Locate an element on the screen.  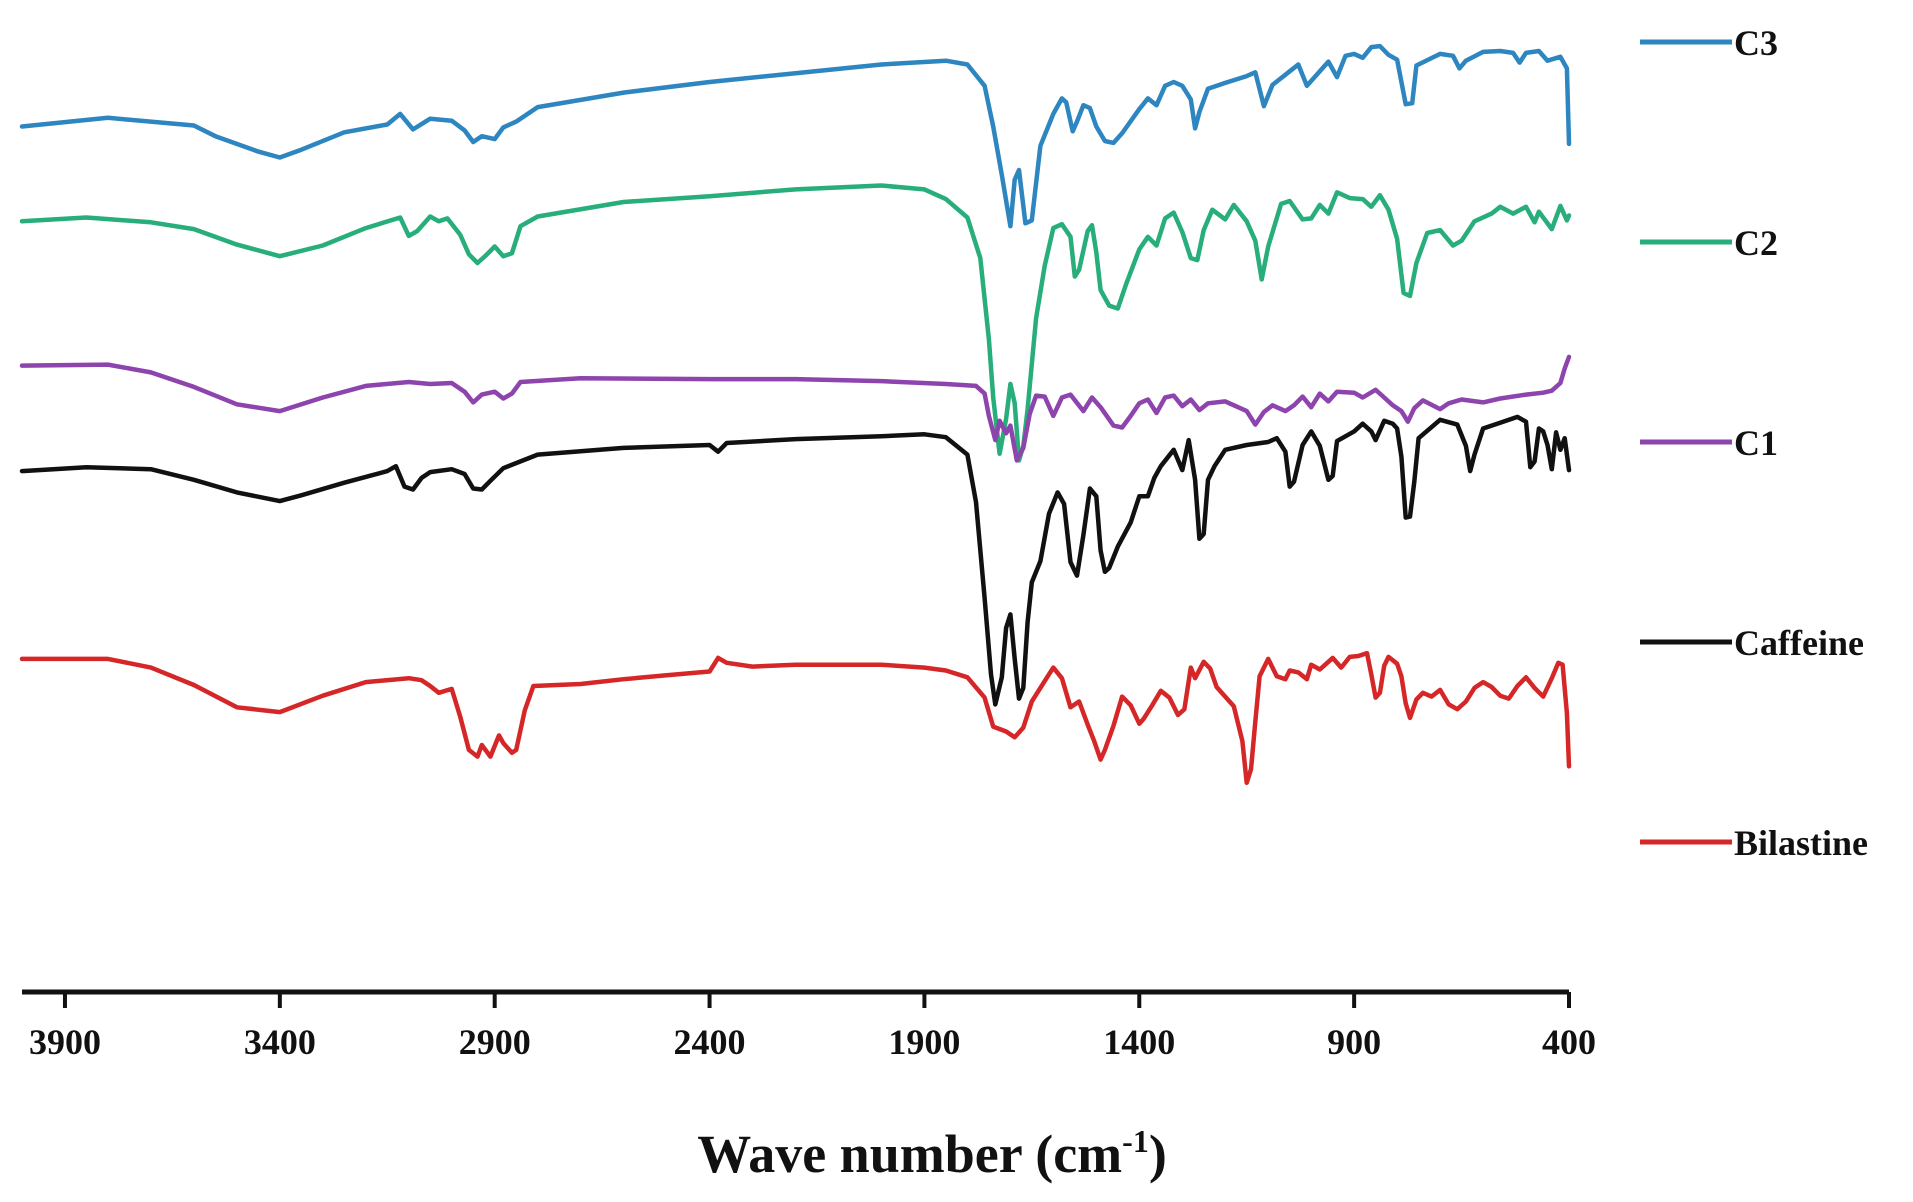
x-tick-label: 3400 is located at coordinates (280, 1042).